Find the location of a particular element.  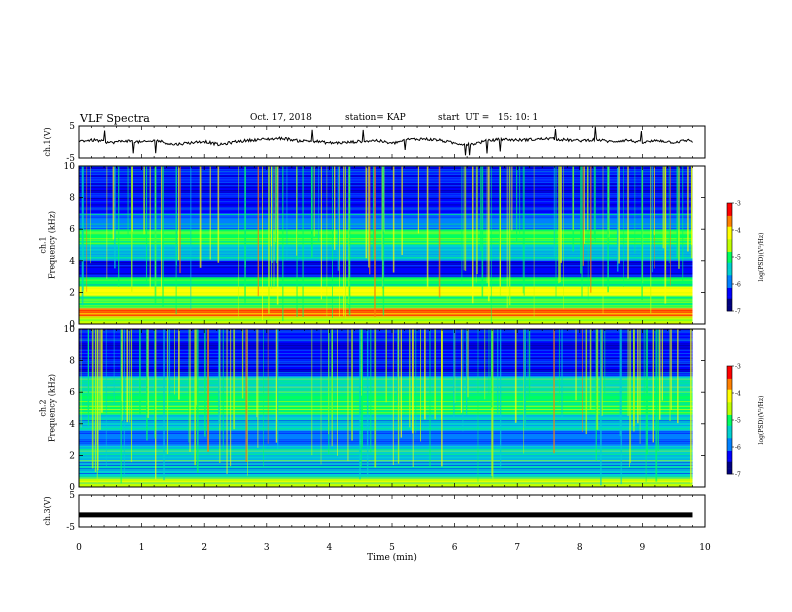

y-tick-label: 6 is located at coordinates (72, 393).